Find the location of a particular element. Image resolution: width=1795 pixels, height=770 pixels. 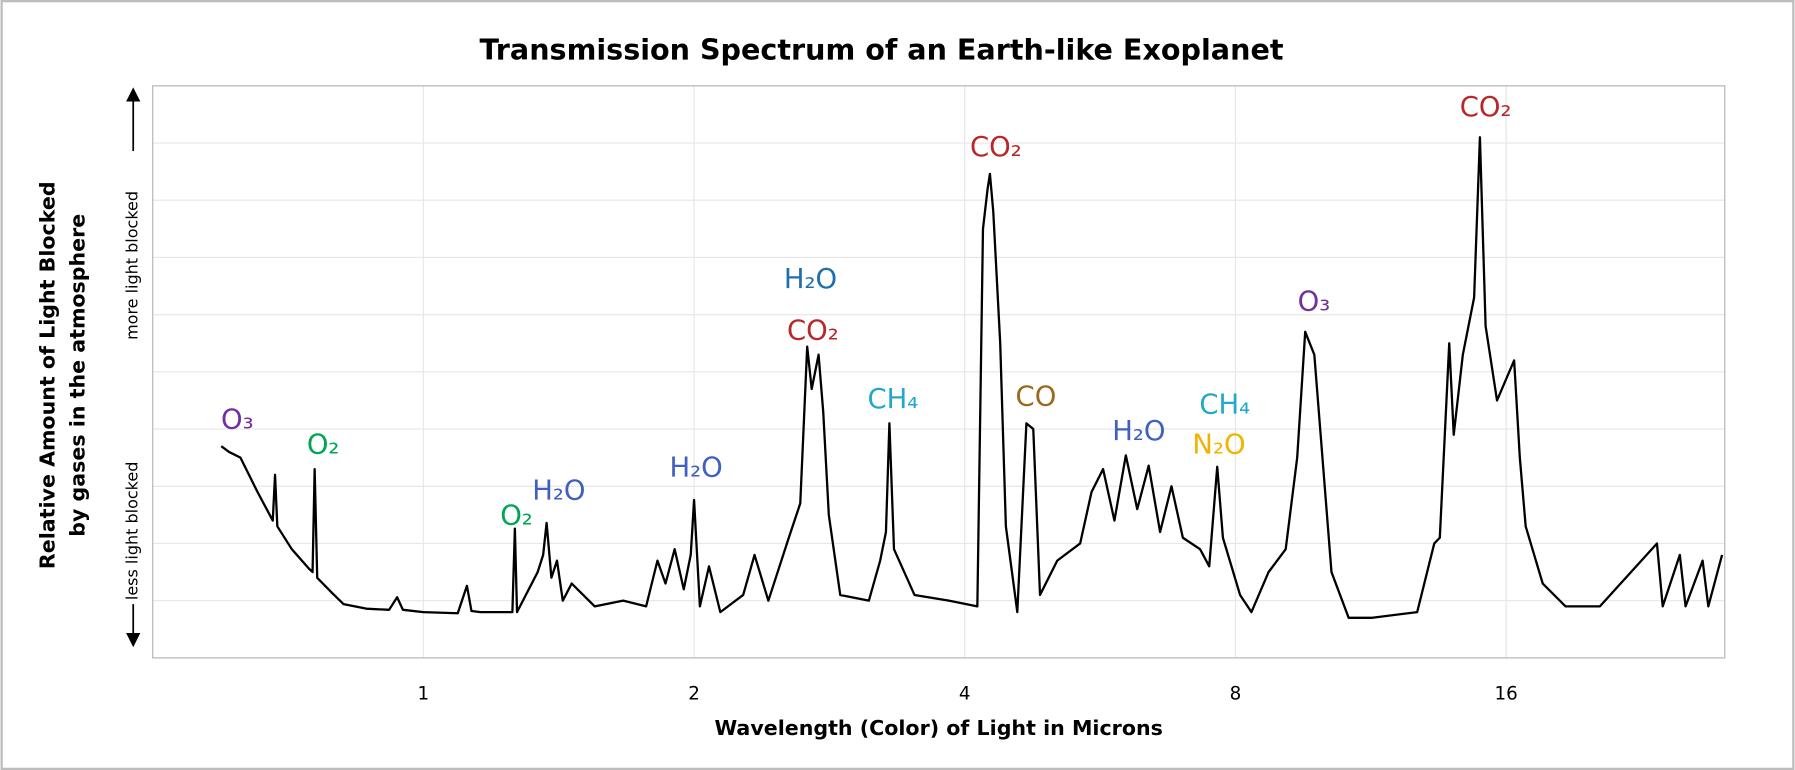

y-axis-label: Relative Amount of Light Blocked is located at coordinates (48, 375).